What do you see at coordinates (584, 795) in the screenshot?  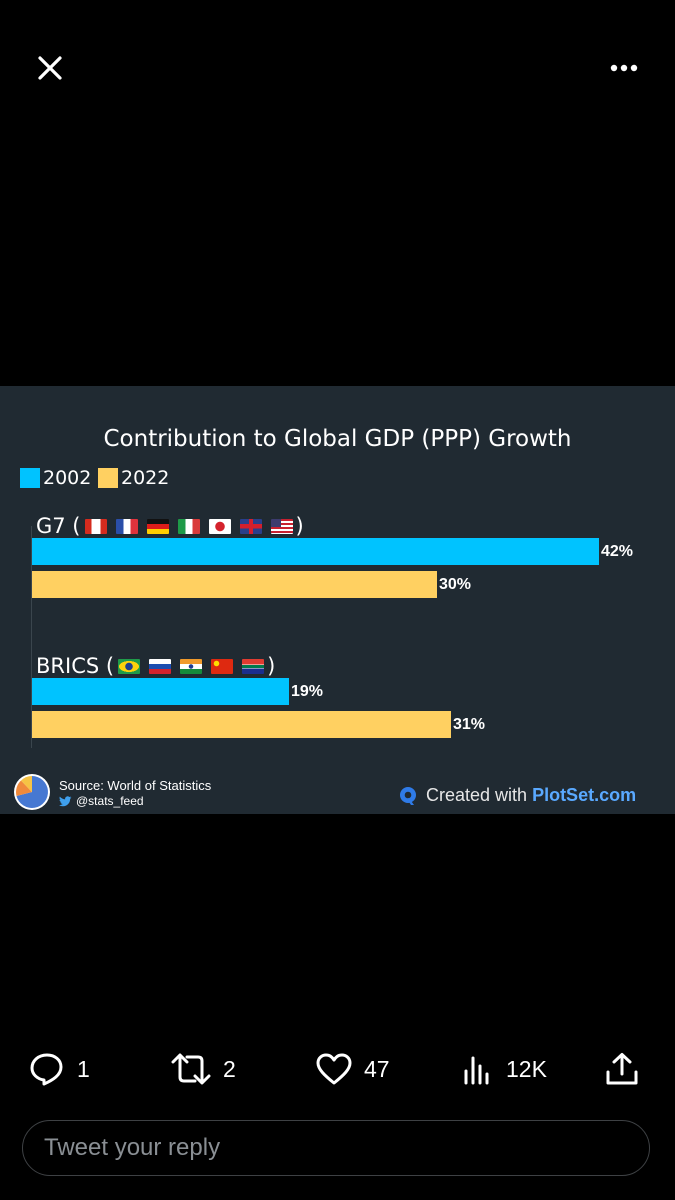 I see `plotset-brand-text: PlotSet.com` at bounding box center [584, 795].